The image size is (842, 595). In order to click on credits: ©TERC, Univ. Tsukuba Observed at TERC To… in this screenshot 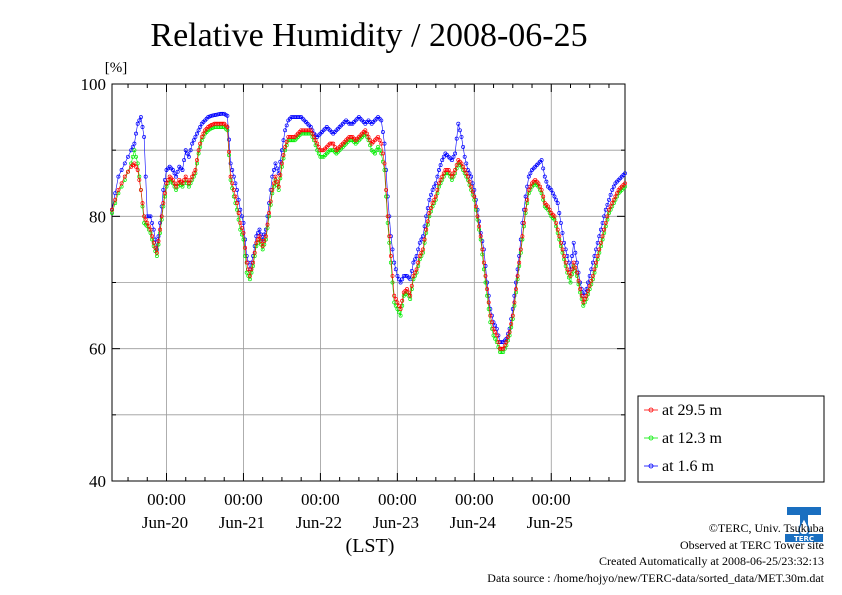, I will do `click(655, 553)`.